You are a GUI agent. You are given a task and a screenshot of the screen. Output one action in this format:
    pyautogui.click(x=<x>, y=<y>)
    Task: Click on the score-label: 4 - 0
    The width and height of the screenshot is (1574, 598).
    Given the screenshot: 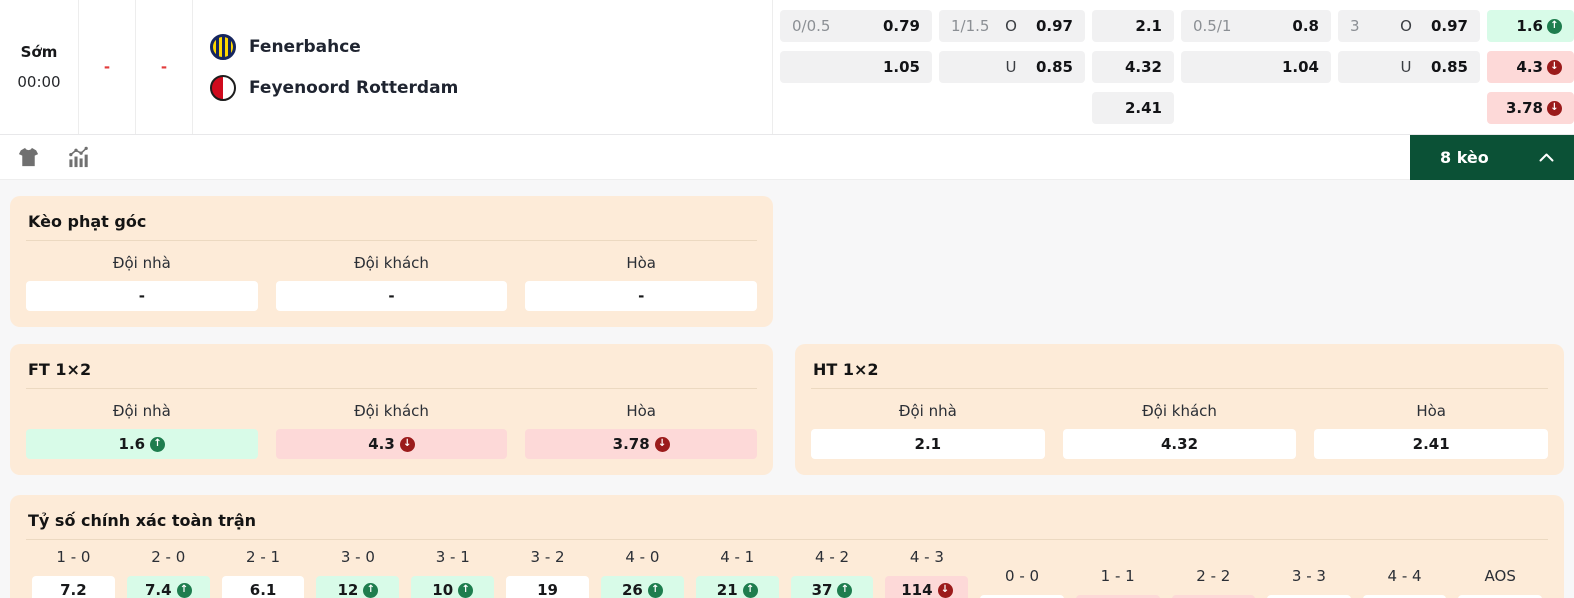 What is the action you would take?
    pyautogui.click(x=642, y=557)
    